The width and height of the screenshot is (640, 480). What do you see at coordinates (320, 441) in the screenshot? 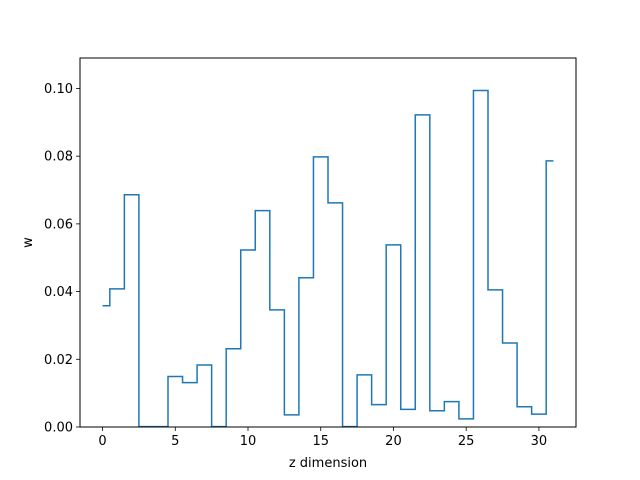
I see `x-tick-label: 15` at bounding box center [320, 441].